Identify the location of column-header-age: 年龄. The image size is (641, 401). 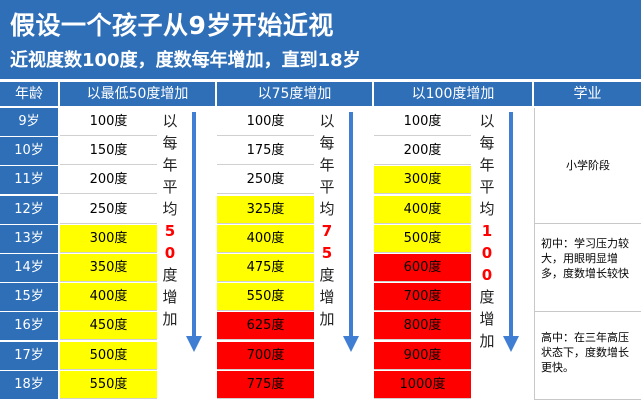
(29, 94).